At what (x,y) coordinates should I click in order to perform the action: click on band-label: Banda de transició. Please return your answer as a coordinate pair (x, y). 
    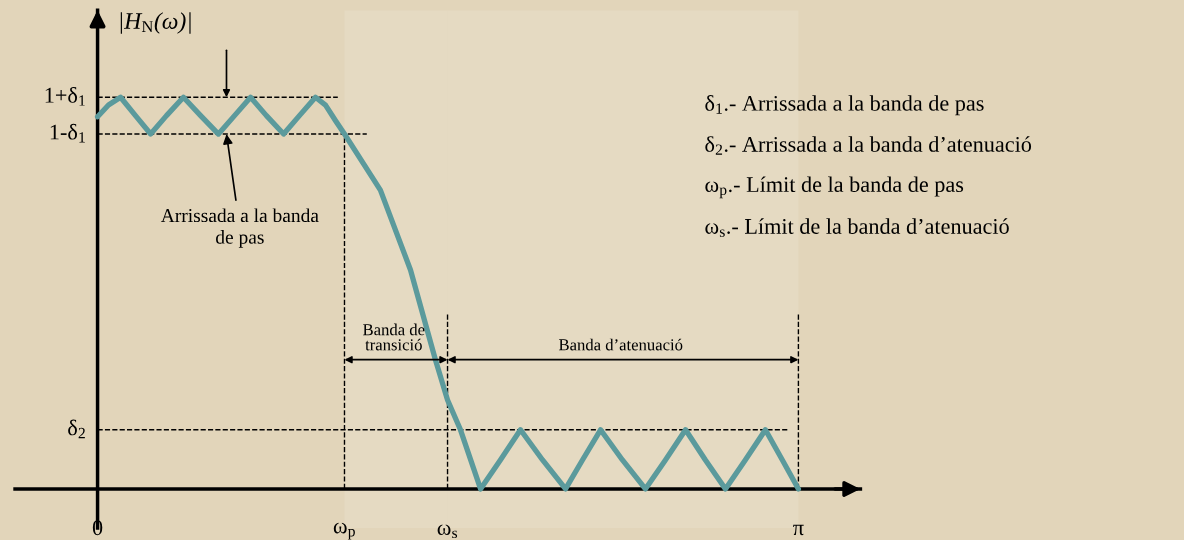
    Looking at the image, I should click on (394, 337).